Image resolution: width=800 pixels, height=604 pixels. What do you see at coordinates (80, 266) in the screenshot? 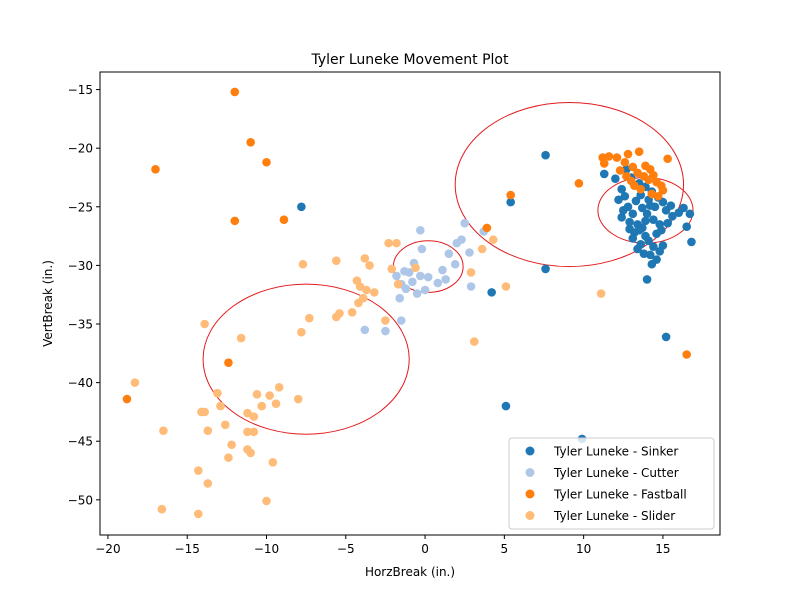
I see `y-tick-label: −30` at bounding box center [80, 266].